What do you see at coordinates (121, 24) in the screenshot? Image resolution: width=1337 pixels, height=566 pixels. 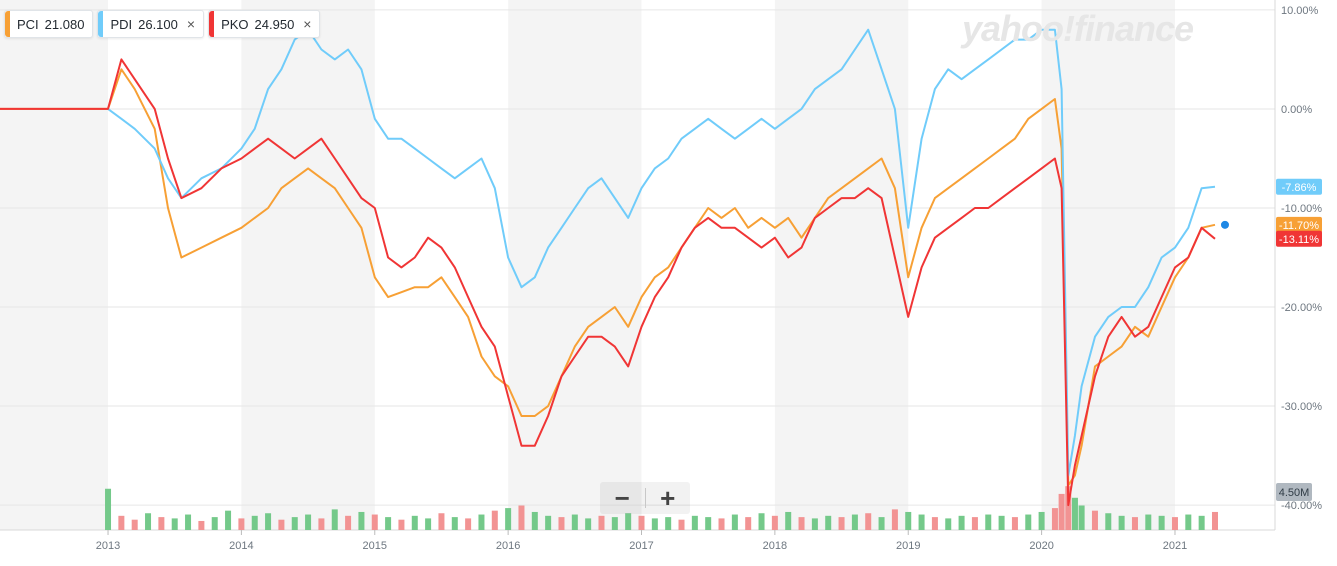 I see `legend-symbol-pdi: PDI` at bounding box center [121, 24].